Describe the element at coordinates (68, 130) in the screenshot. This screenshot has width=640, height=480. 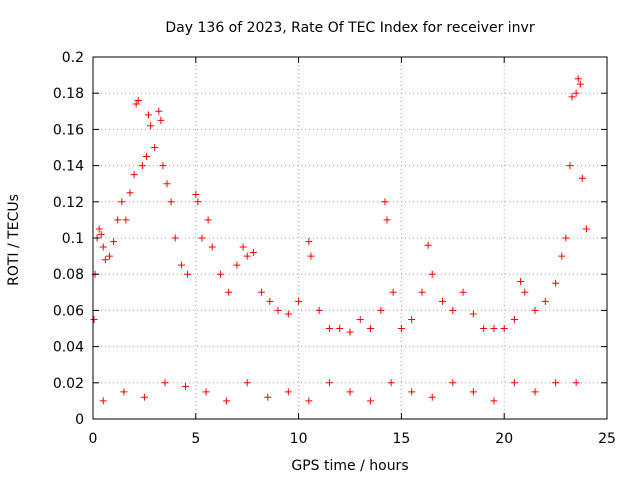
I see `y-tick-label: 0.16` at that location.